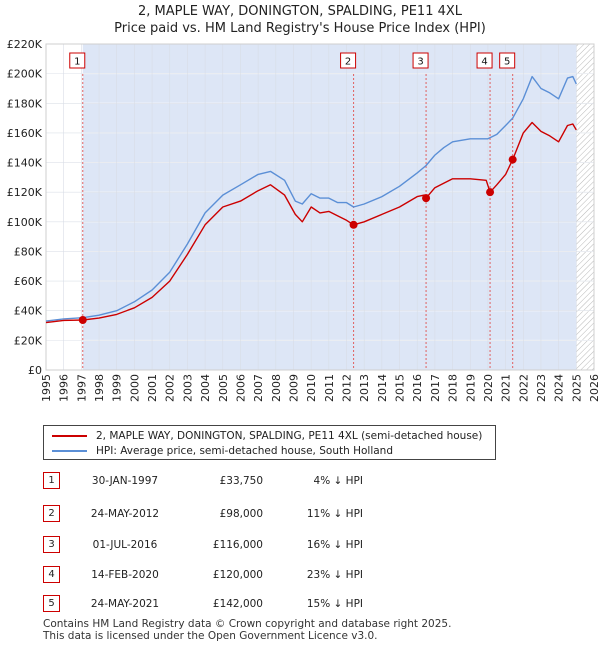 This screenshot has height=650, width=600. I want to click on sale-hpi-diff: 11% ↓ HPI, so click(334, 514).